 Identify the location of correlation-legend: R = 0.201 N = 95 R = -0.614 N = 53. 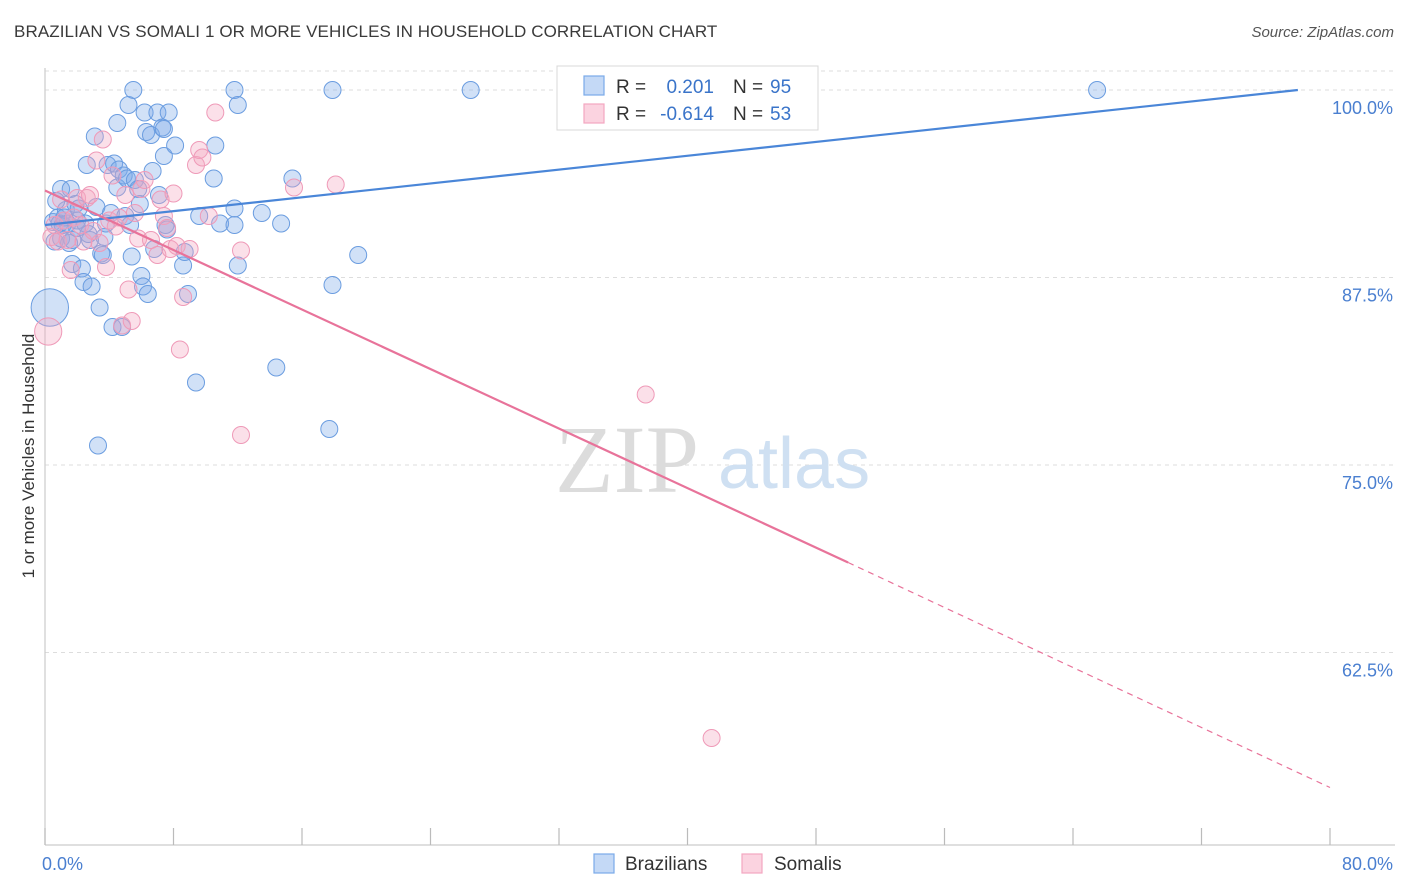
(687, 98).